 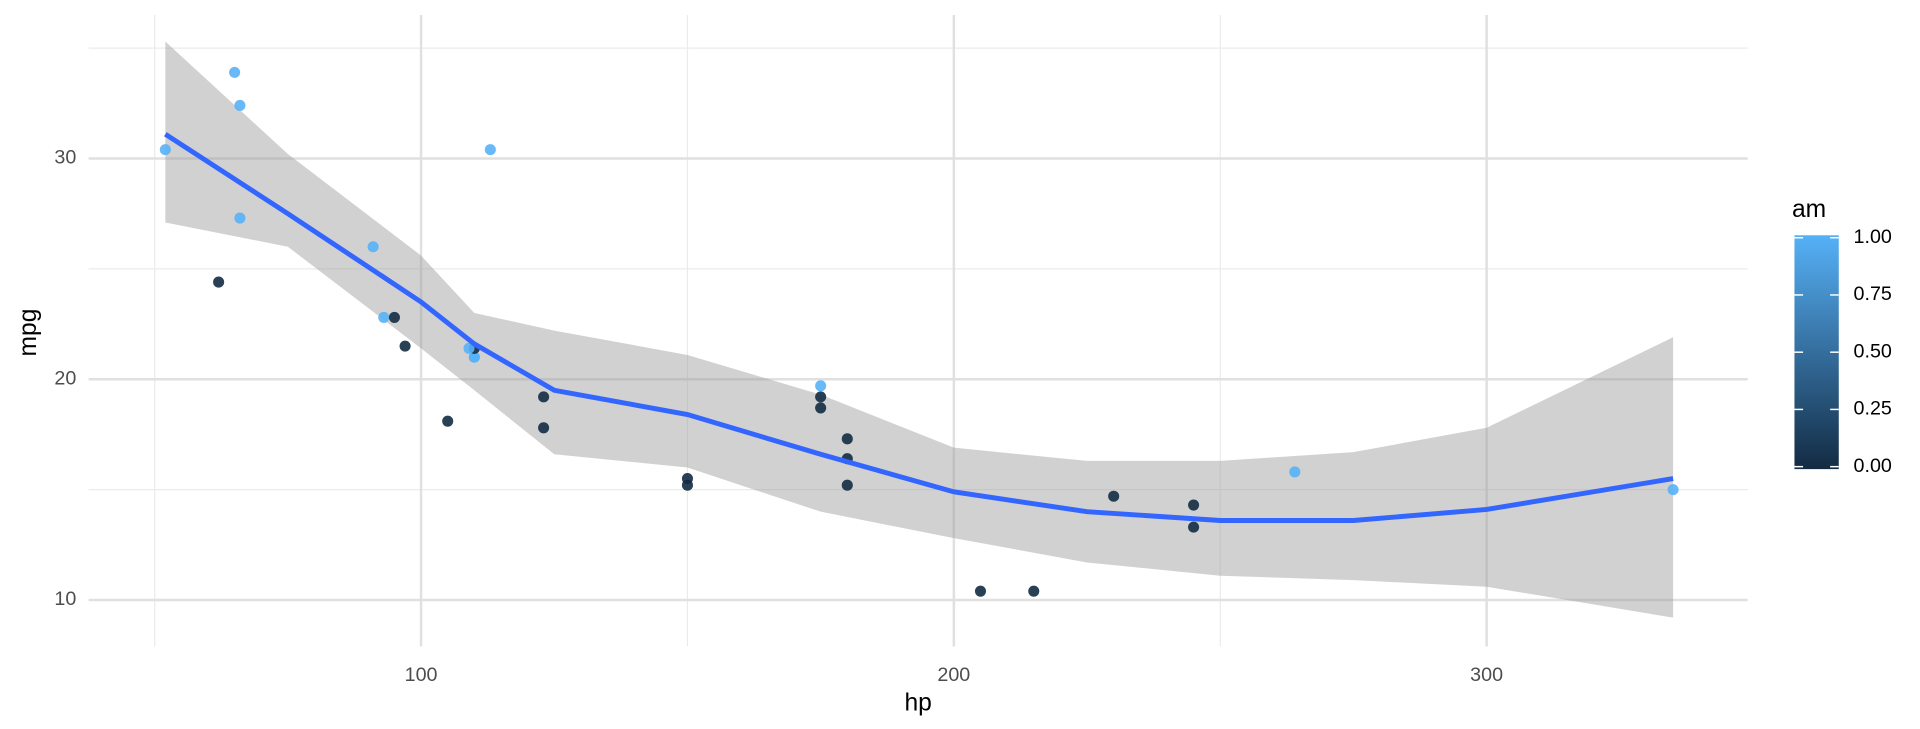 What do you see at coordinates (65, 158) in the screenshot?
I see `y-tick-label: 30` at bounding box center [65, 158].